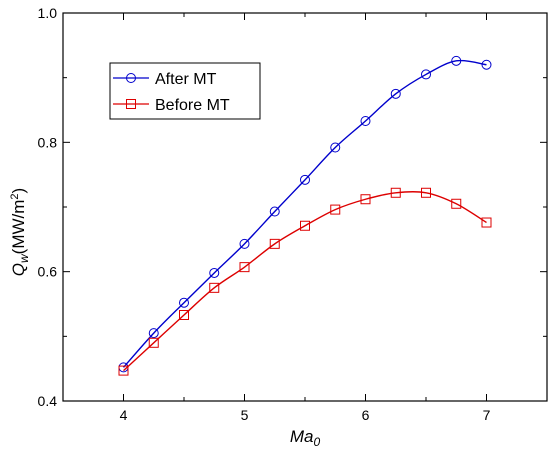 This screenshot has height=453, width=550. I want to click on y-axis-title-main: Q, so click(18, 269).